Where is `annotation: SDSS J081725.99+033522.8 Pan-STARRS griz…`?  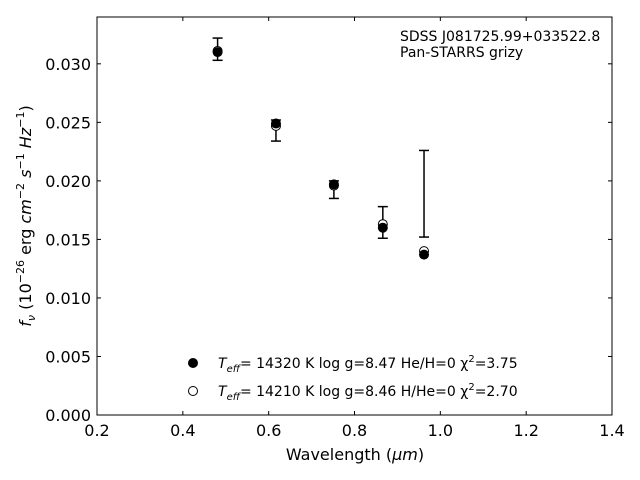
annotation: SDSS J081725.99+033522.8 Pan-STARRS griz… is located at coordinates (500, 45).